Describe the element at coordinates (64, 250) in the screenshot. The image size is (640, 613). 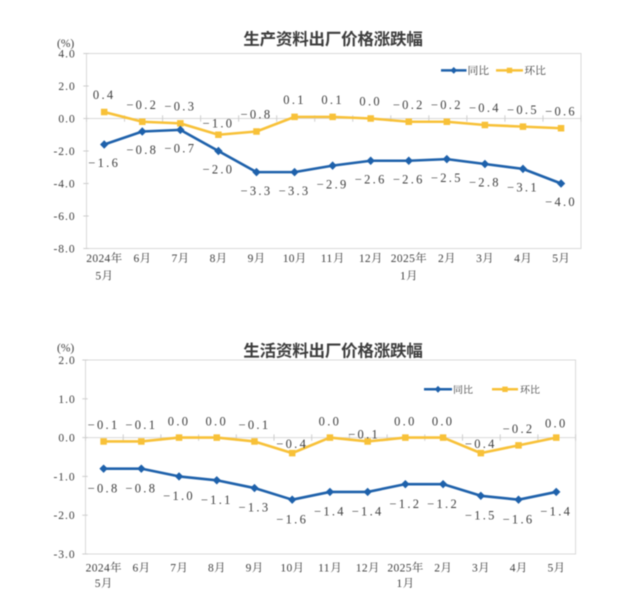
I see `svg-text: -8.0` at that location.